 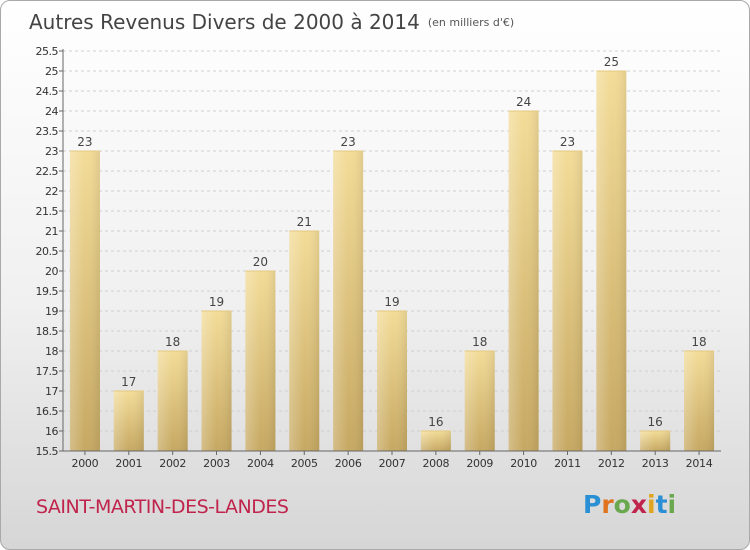 I want to click on x-tick-label: 2000, so click(x=85, y=463).